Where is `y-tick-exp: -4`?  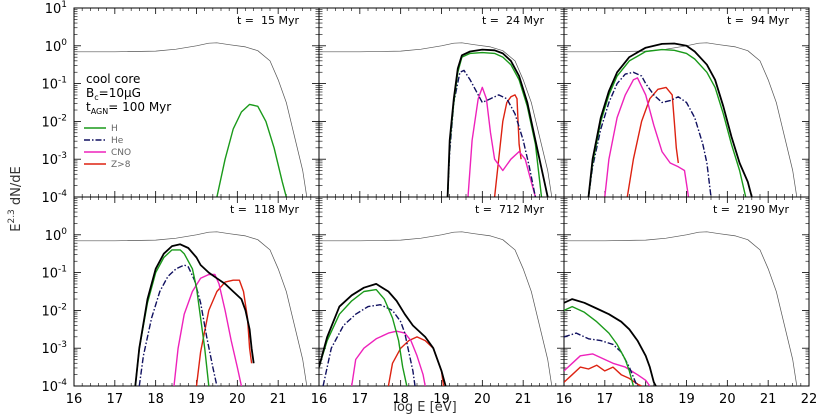 y-tick-exp: -4 is located at coordinates (62, 383).